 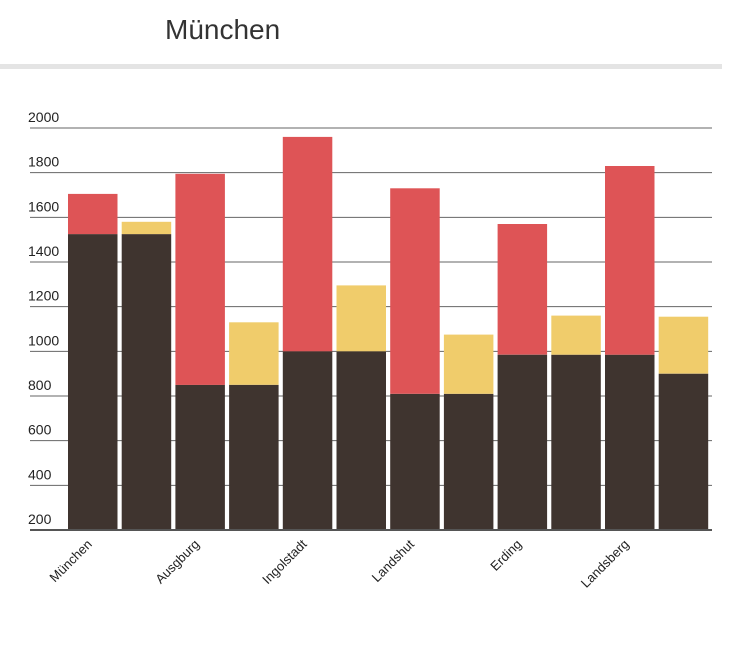 I want to click on bar-segment-7-s2, so click(x=468, y=364).